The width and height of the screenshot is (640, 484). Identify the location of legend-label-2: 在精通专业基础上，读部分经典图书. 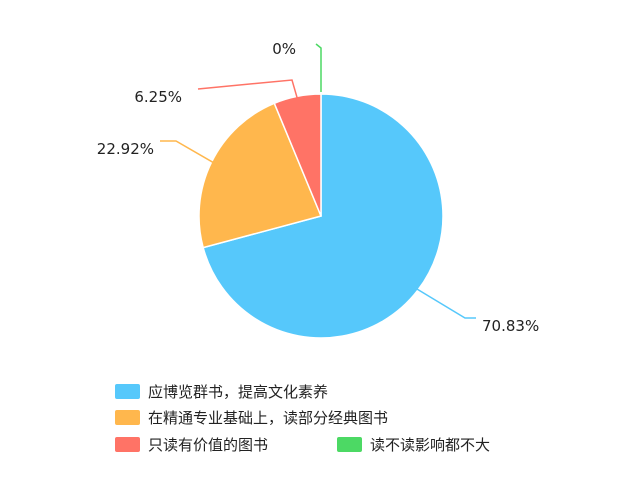
(268, 418).